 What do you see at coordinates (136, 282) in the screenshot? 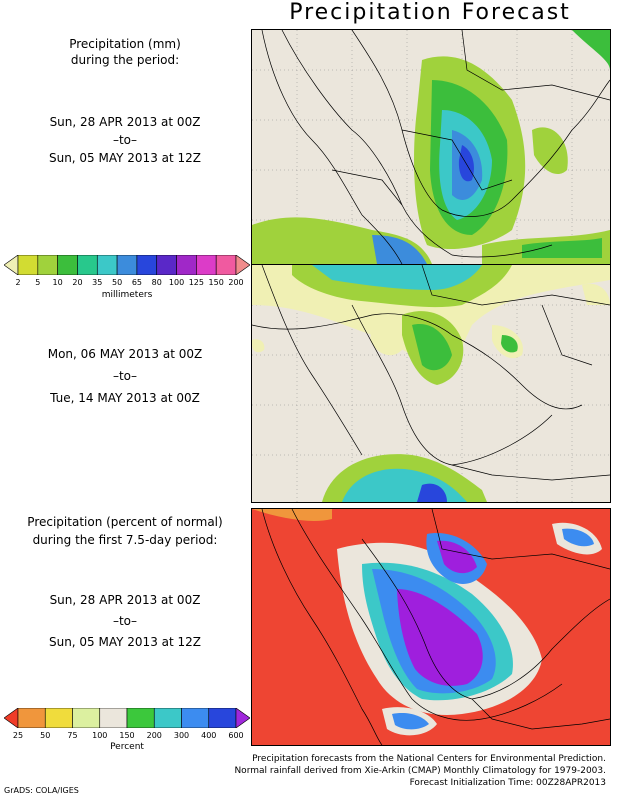
I see `mm-colorbar-tick-label: 65` at bounding box center [136, 282].